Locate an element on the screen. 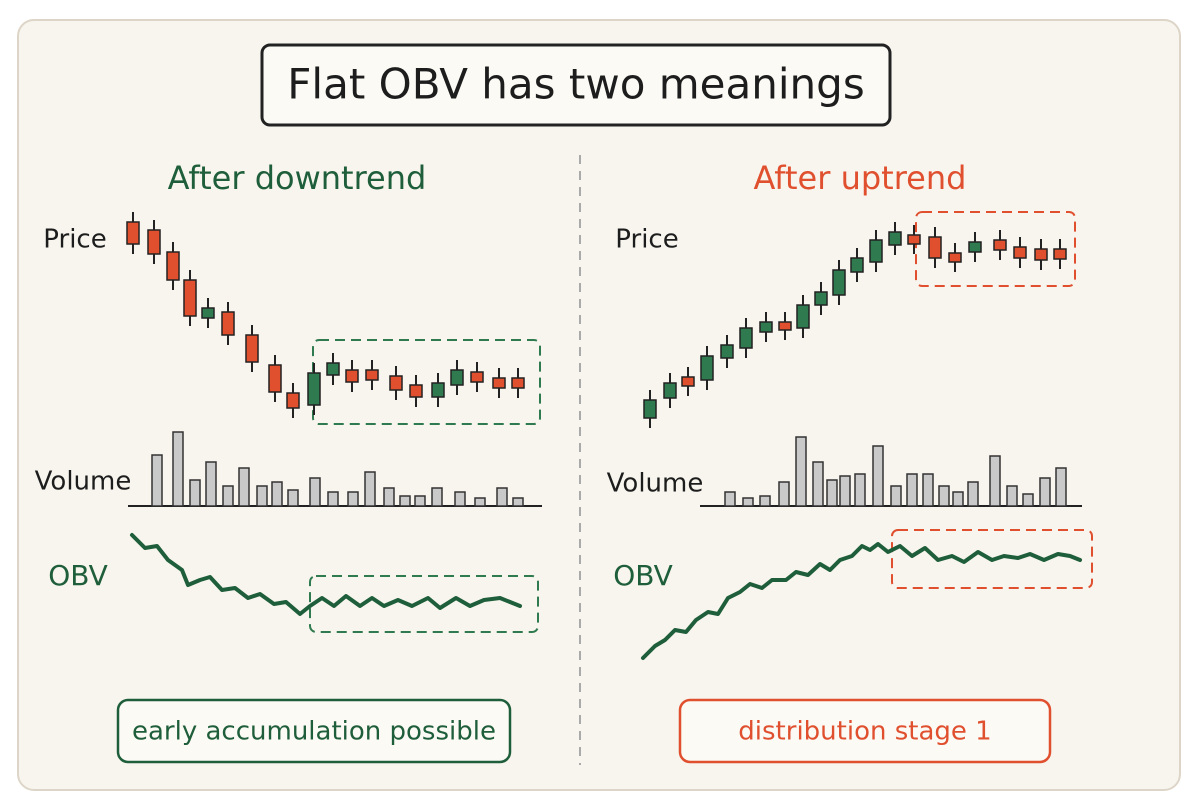  title-box is located at coordinates (576, 85).